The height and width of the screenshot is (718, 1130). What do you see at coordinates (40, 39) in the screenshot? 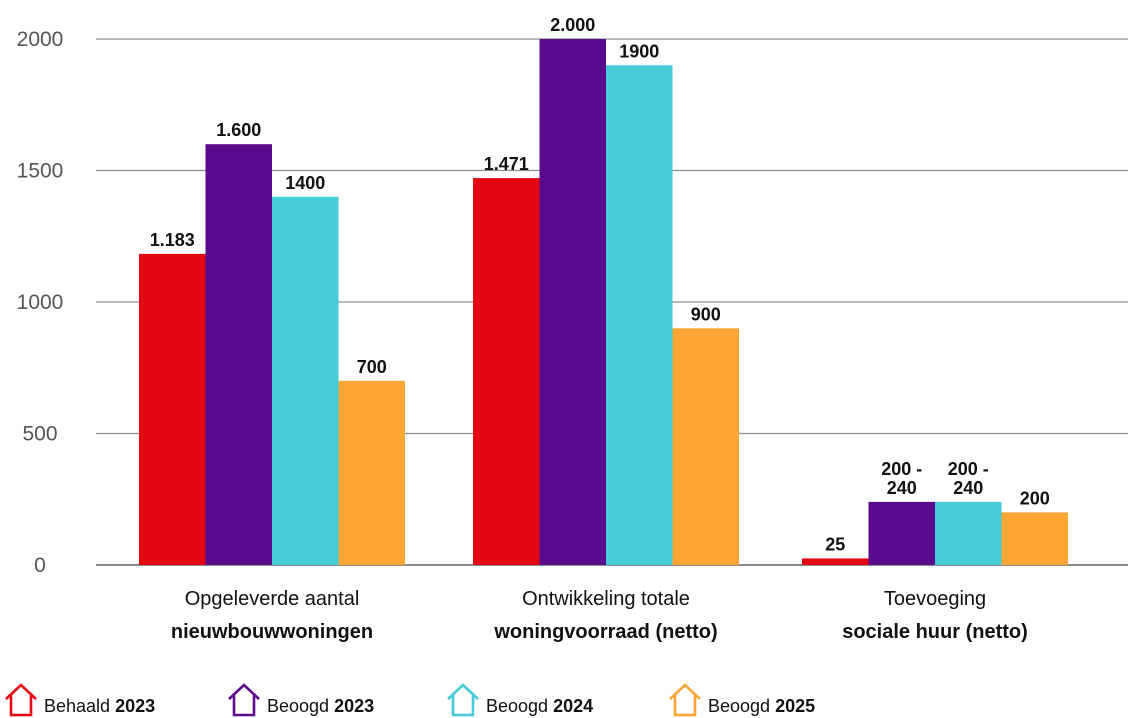
I see `y-tick-label: 2000` at bounding box center [40, 39].